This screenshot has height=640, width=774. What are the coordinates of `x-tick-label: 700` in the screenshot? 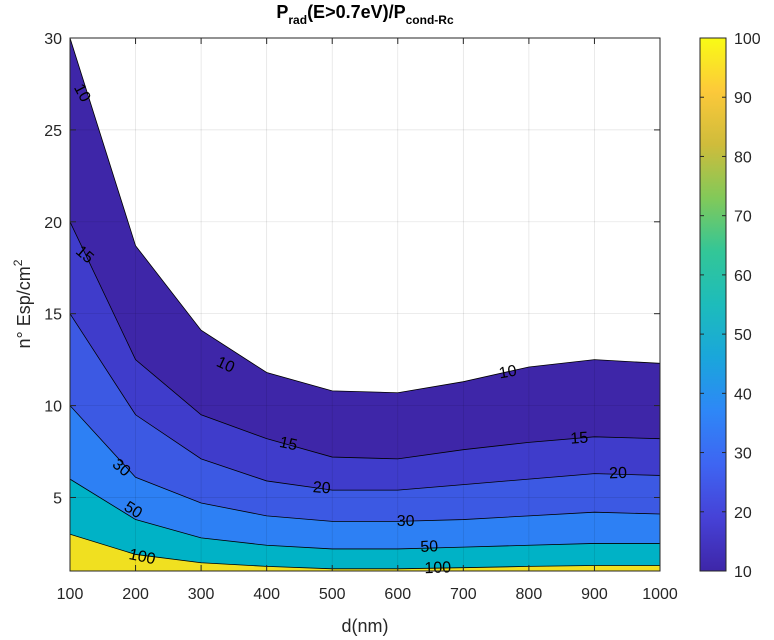 It's located at (463, 594).